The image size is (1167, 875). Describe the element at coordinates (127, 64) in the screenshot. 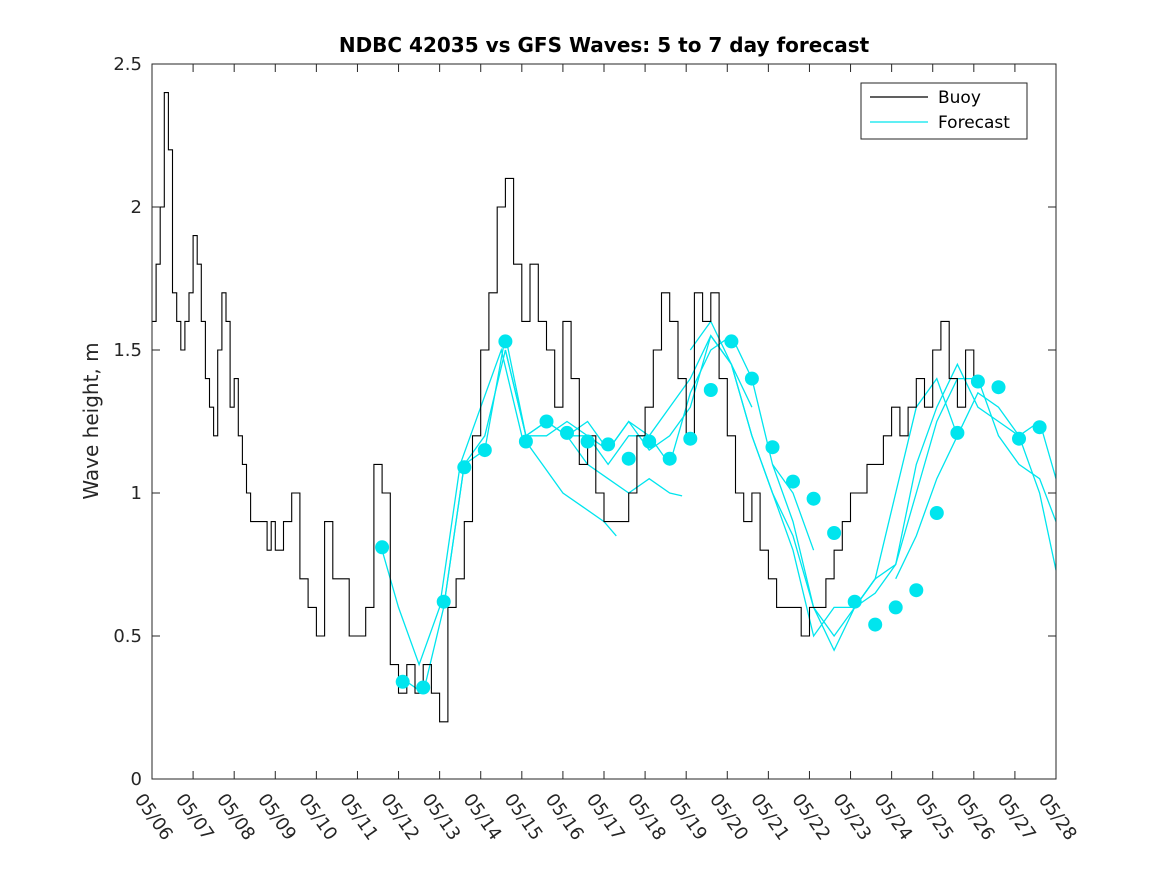

I see `y-tick-label-5: 2.5` at that location.